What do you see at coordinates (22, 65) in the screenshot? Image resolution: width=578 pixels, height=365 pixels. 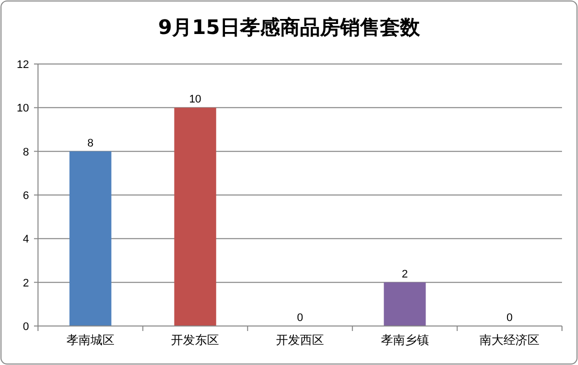 I see `y-tick-label: 12` at bounding box center [22, 65].